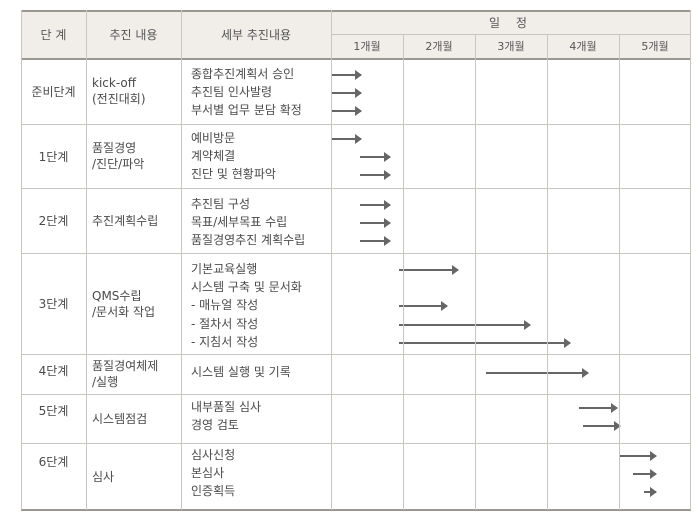 The width and height of the screenshot is (700, 520). What do you see at coordinates (256, 34) in the screenshot?
I see `header-details: 세부 추진내용` at bounding box center [256, 34].